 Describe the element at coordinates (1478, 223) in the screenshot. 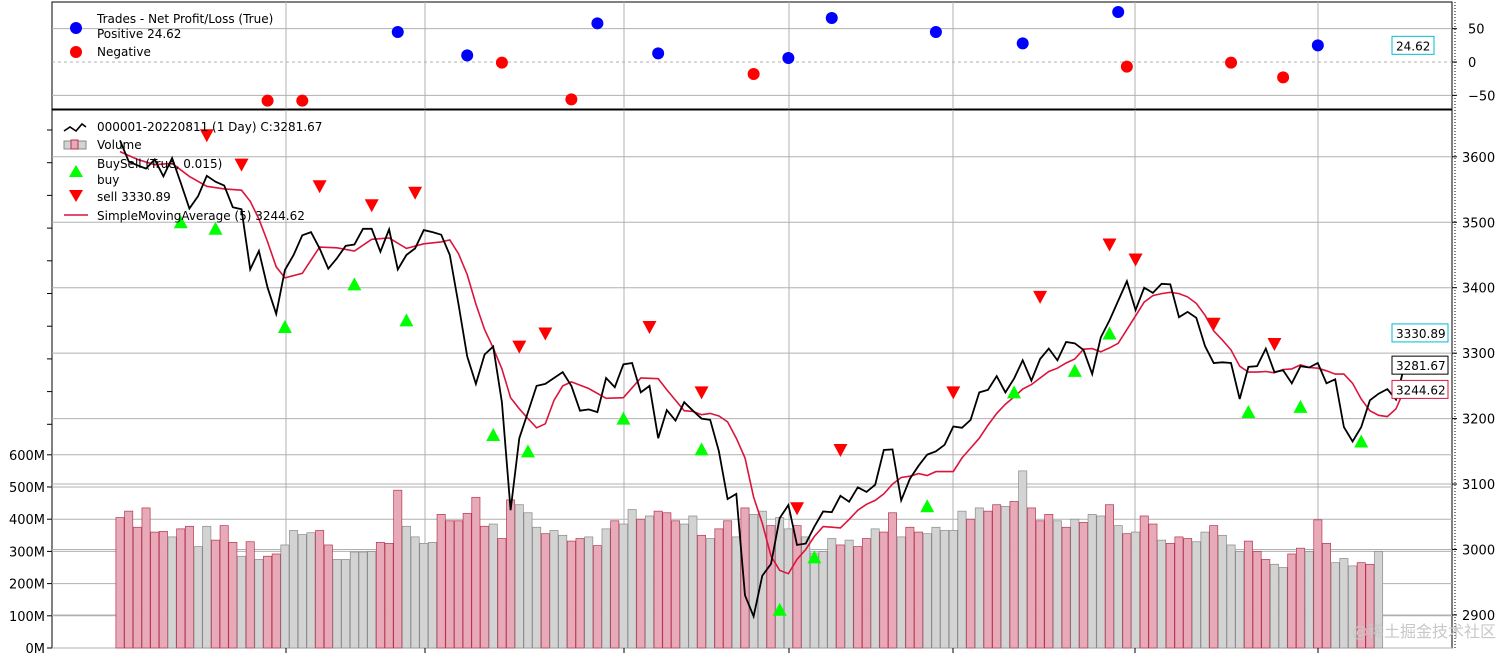

I see `price-ytick-label: 3500` at that location.